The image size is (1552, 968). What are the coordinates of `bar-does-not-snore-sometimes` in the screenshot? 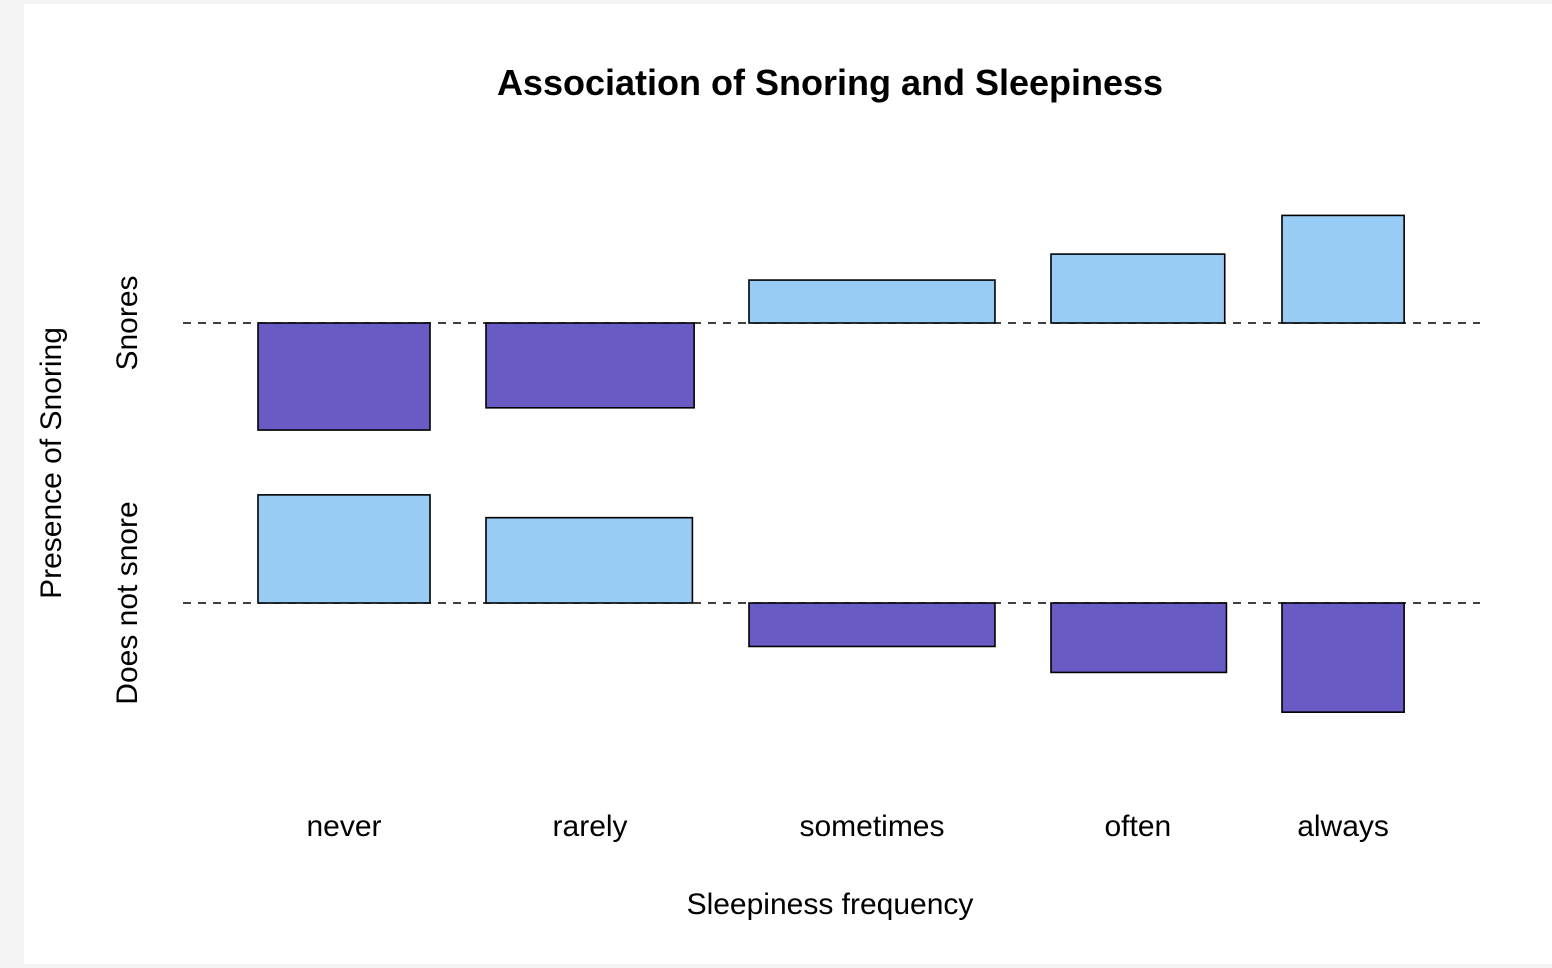 It's located at (872, 625).